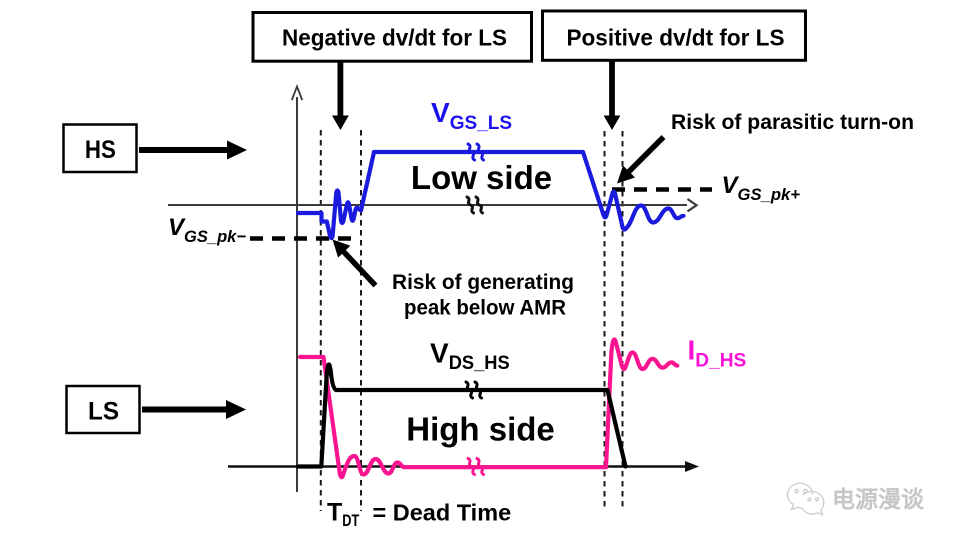 This screenshot has height=541, width=953. What do you see at coordinates (470, 356) in the screenshot?
I see `svg-text: VDS_HS` at bounding box center [470, 356].